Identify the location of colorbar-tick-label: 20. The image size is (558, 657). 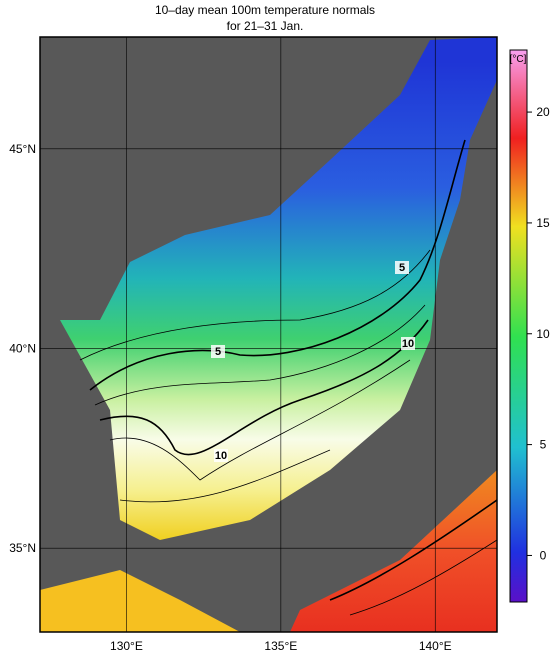
(543, 112).